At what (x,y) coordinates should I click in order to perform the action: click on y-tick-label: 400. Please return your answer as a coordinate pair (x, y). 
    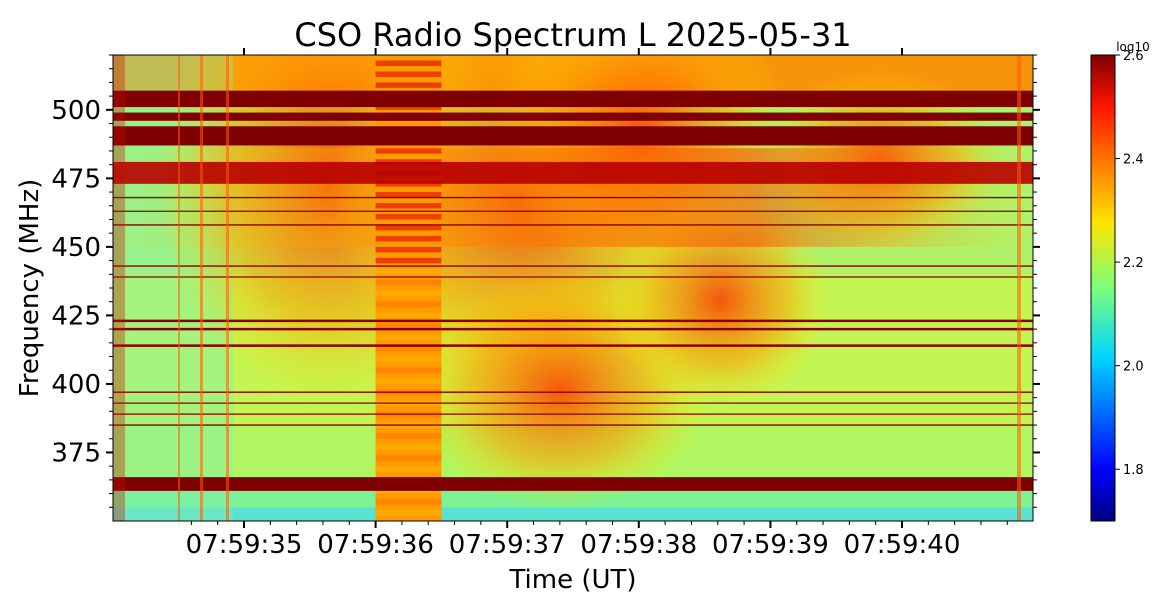
    Looking at the image, I should click on (76, 385).